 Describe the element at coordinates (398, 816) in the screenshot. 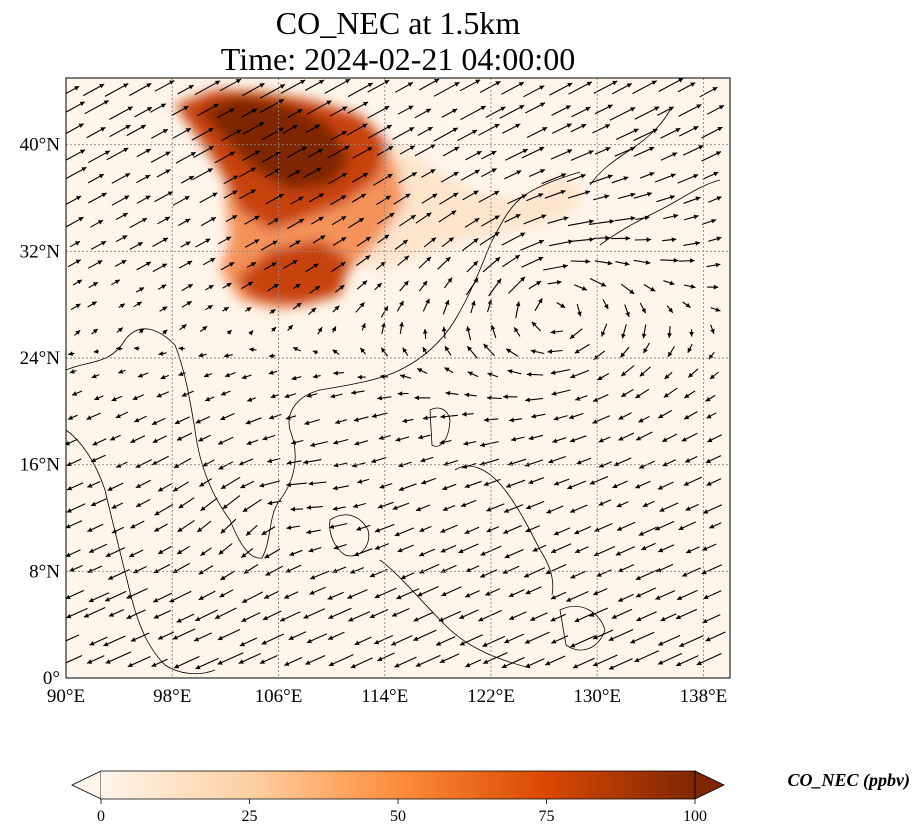

I see `colorbar-tick-label: 50` at that location.